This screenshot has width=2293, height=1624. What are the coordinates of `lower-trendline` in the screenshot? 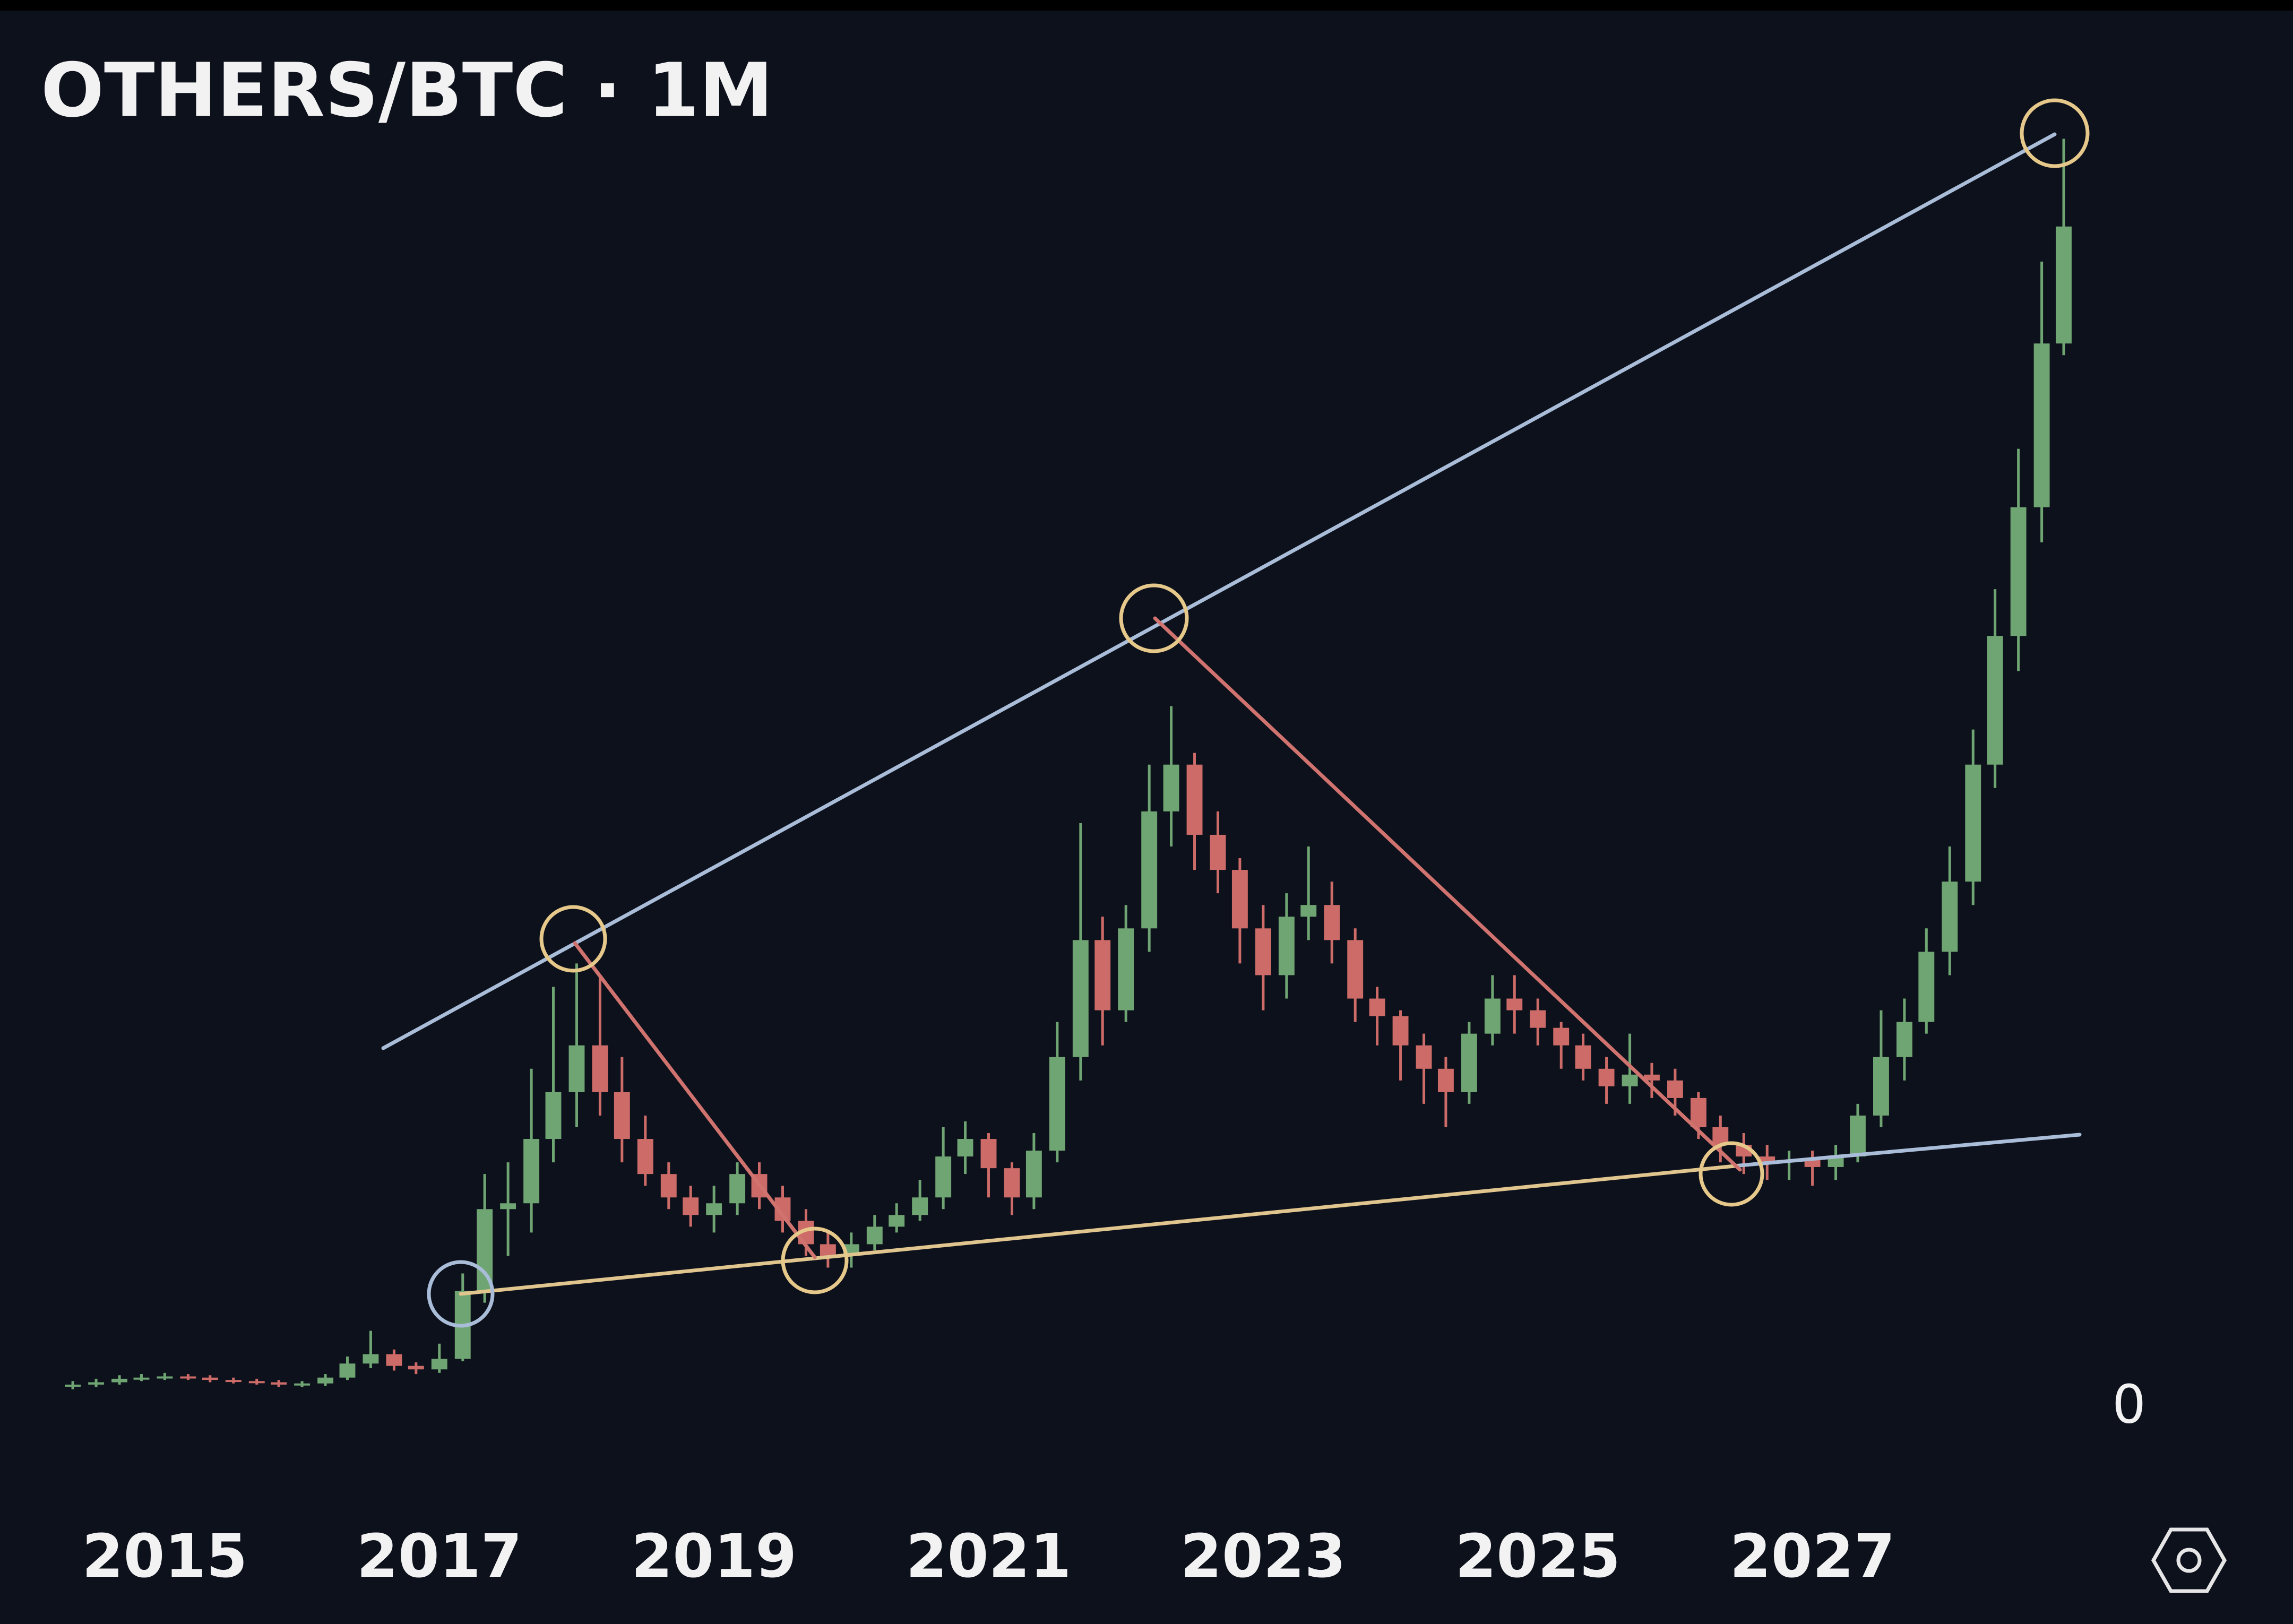 It's located at (1100, 1229).